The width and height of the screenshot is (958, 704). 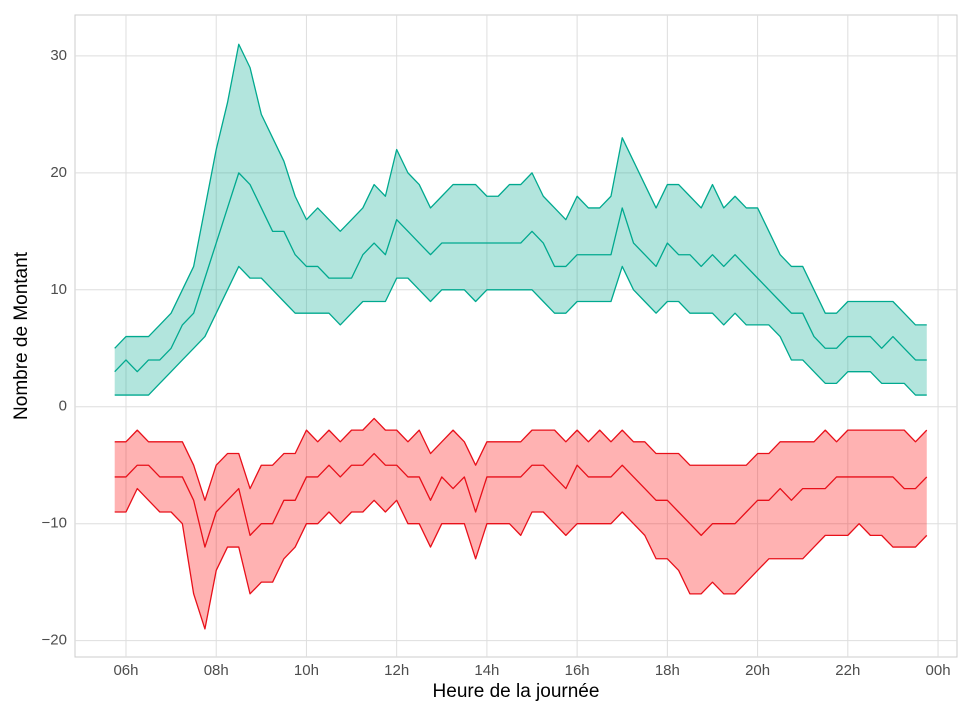 What do you see at coordinates (21, 335) in the screenshot?
I see `y-axis-title: Nombre de Montant` at bounding box center [21, 335].